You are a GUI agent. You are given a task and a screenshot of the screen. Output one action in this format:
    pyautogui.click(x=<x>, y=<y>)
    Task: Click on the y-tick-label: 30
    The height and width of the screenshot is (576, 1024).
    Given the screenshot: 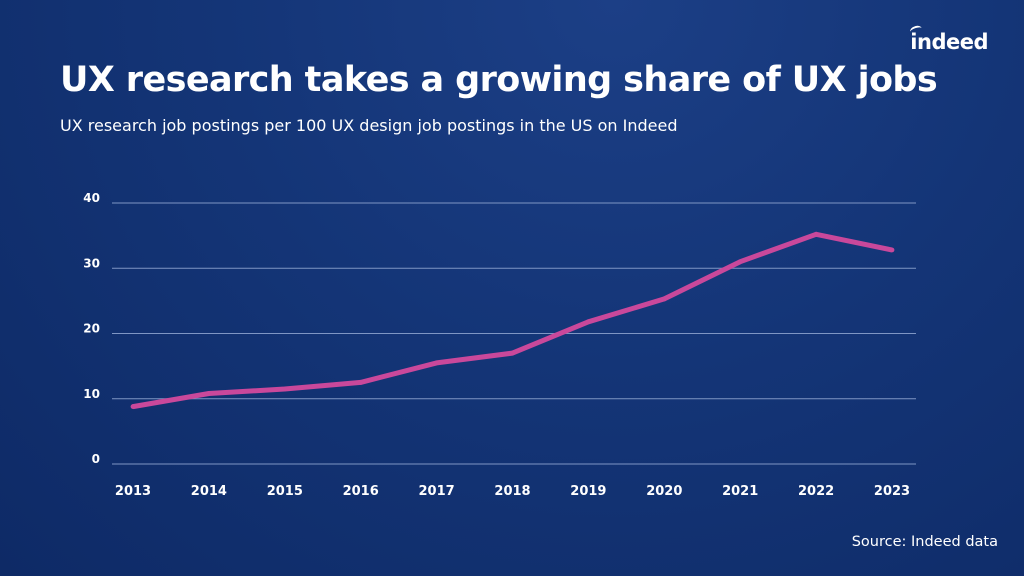 What is the action you would take?
    pyautogui.click(x=91, y=263)
    